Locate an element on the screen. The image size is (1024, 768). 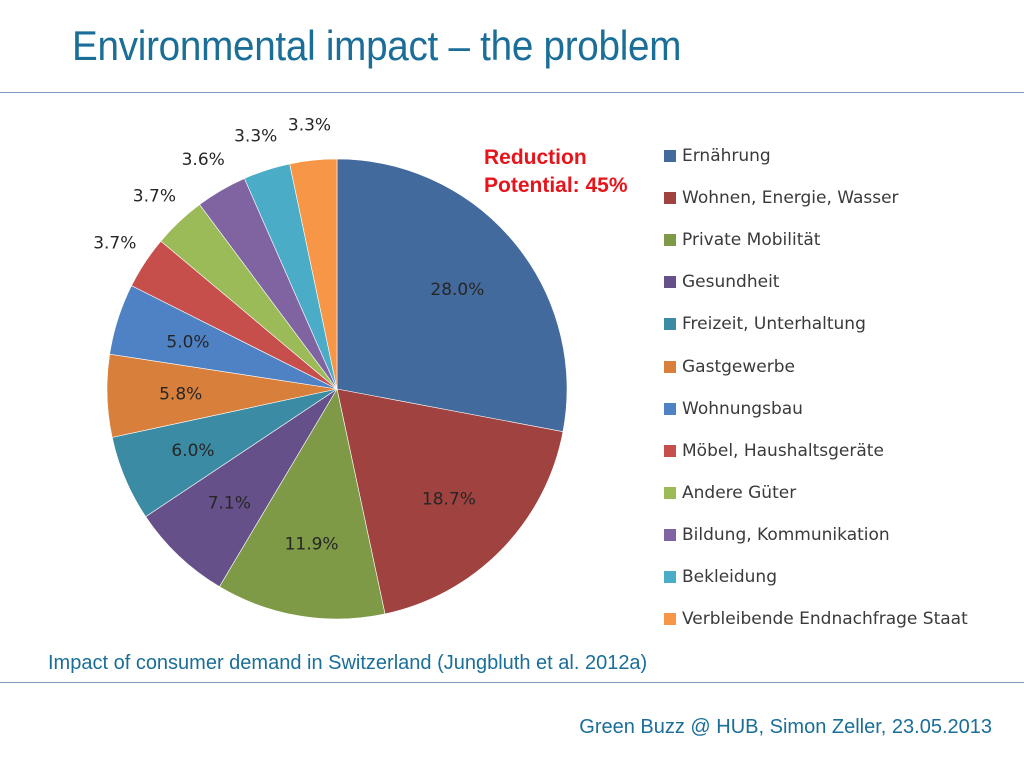
legend-label: Verbleibende Endnachfrage Staat is located at coordinates (825, 619).